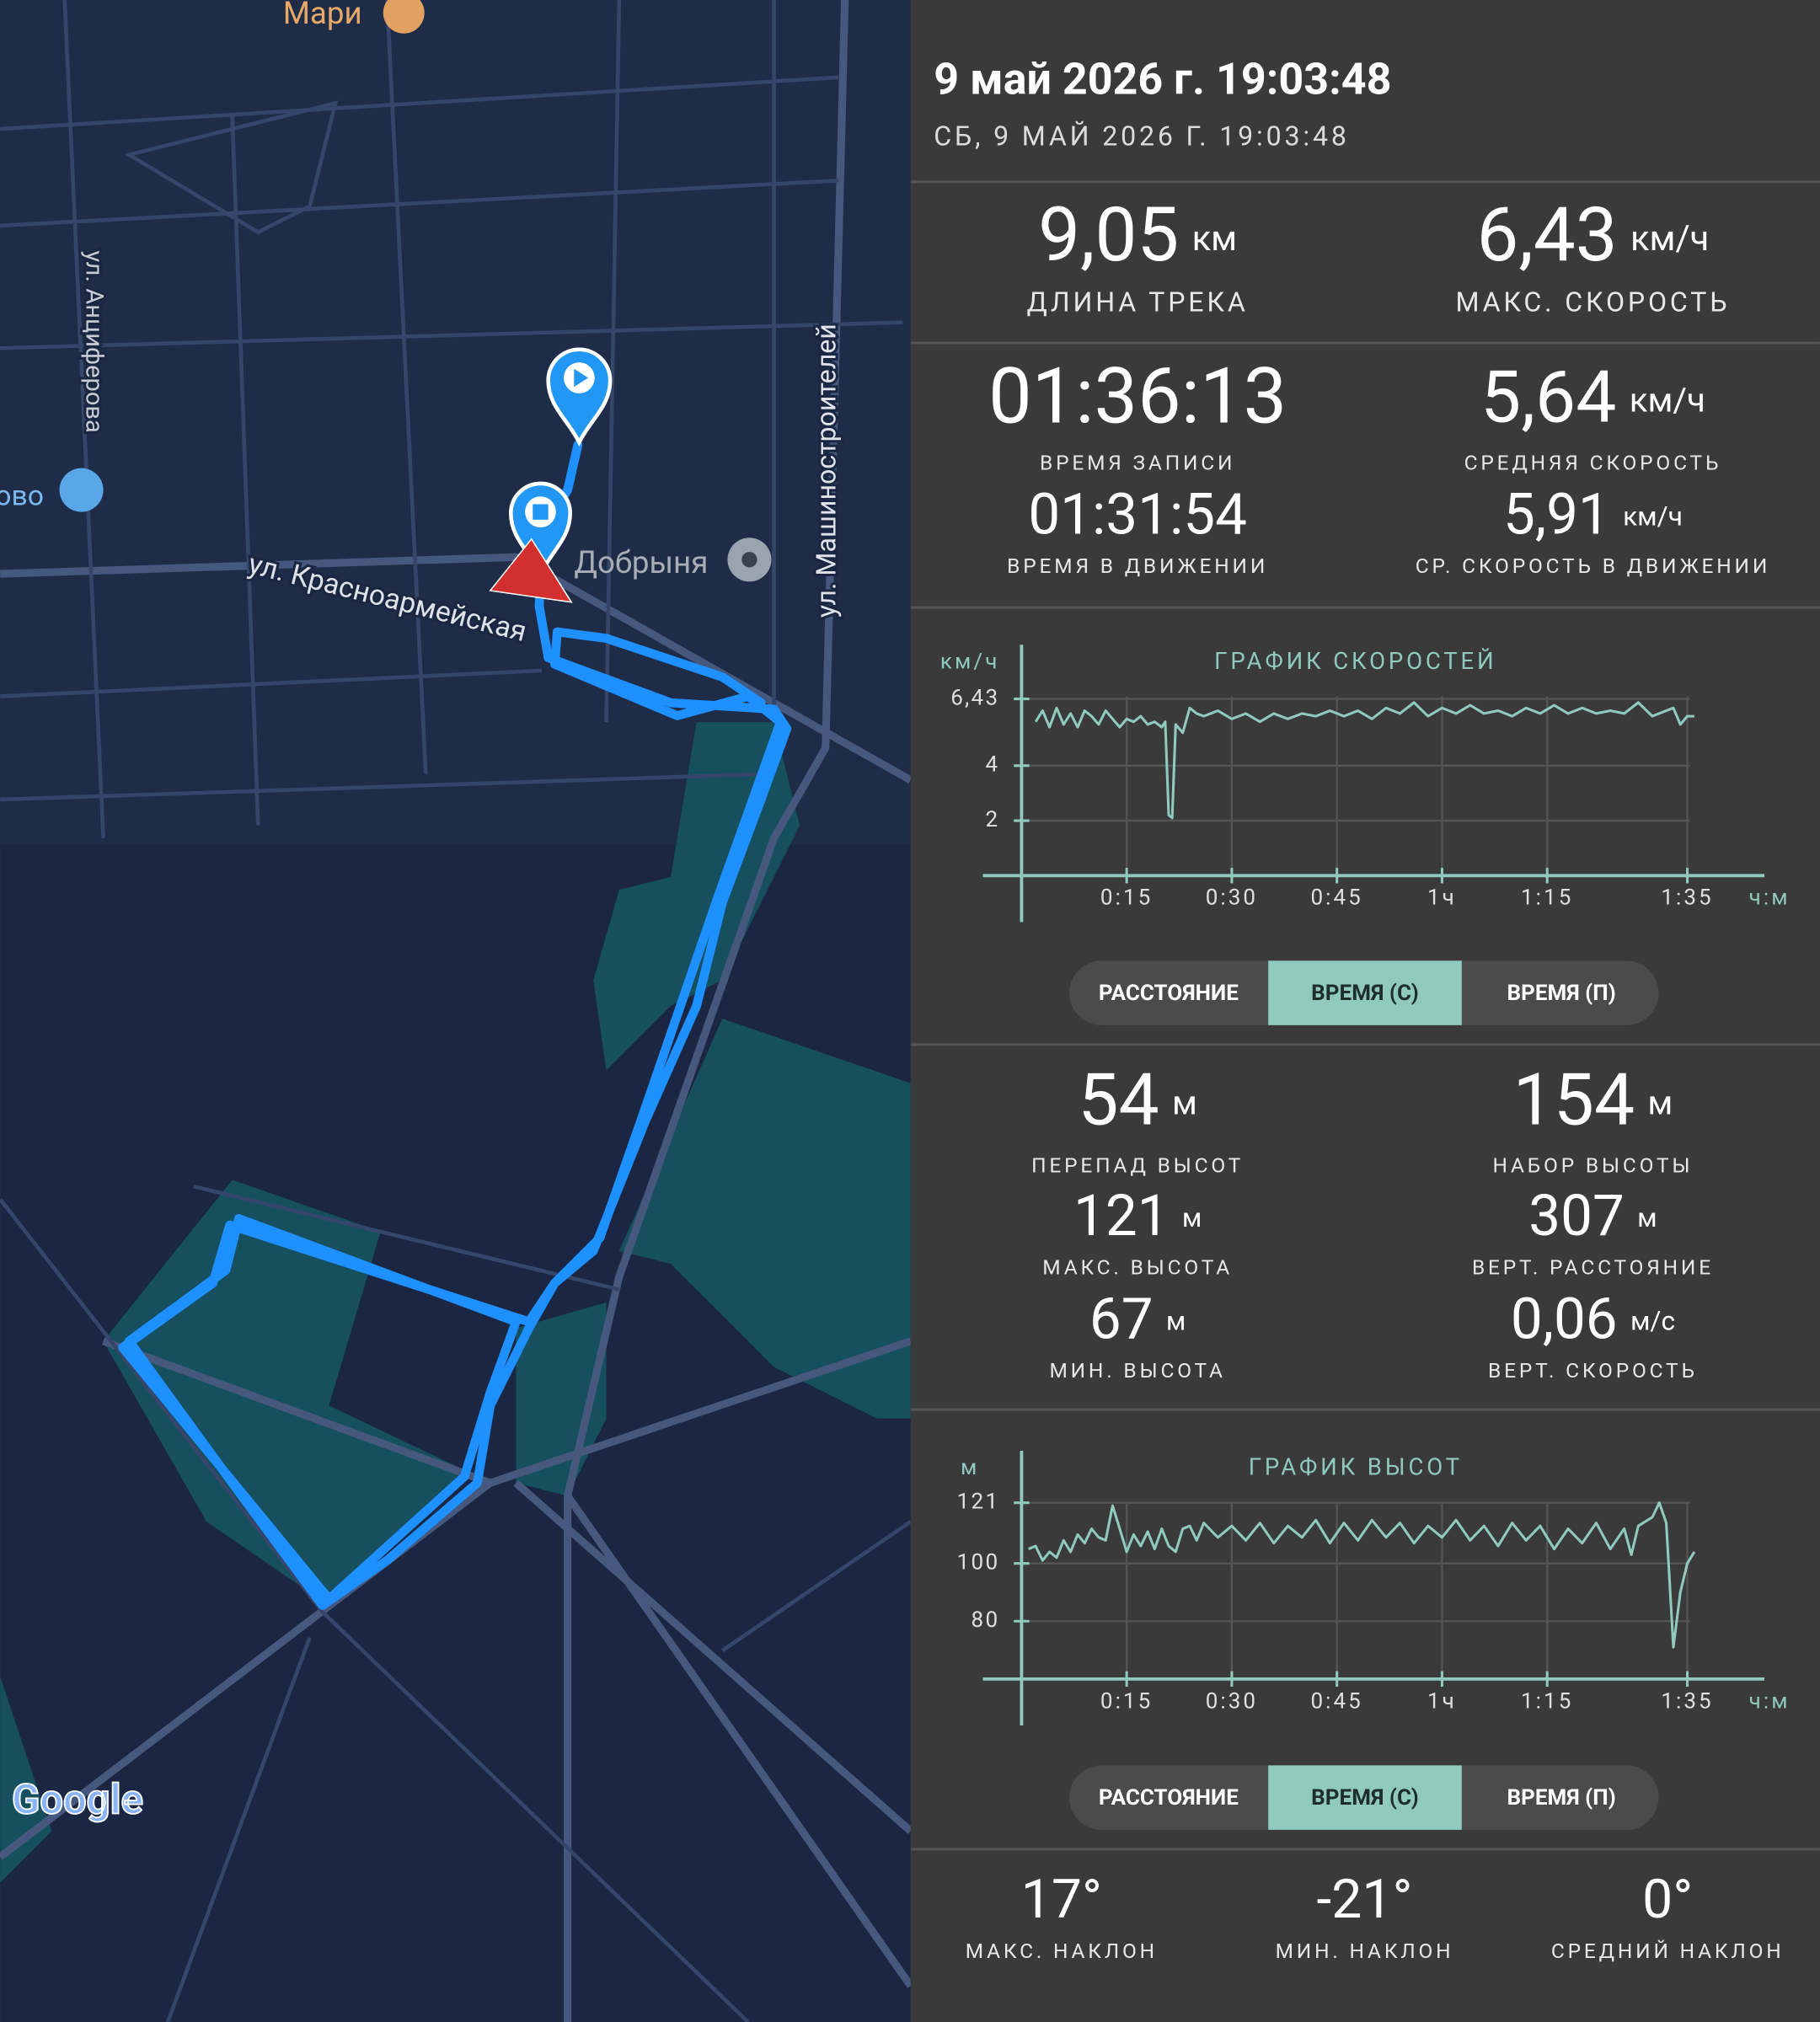 The height and width of the screenshot is (2022, 1820). Describe the element at coordinates (1592, 302) in the screenshot. I see `stat-label: МАКС. СКОРОСТЬ` at that location.